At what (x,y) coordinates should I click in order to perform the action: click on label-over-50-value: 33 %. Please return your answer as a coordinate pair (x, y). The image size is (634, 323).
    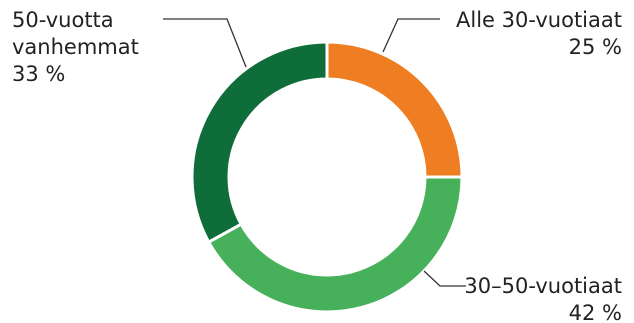
    Looking at the image, I should click on (38, 74).